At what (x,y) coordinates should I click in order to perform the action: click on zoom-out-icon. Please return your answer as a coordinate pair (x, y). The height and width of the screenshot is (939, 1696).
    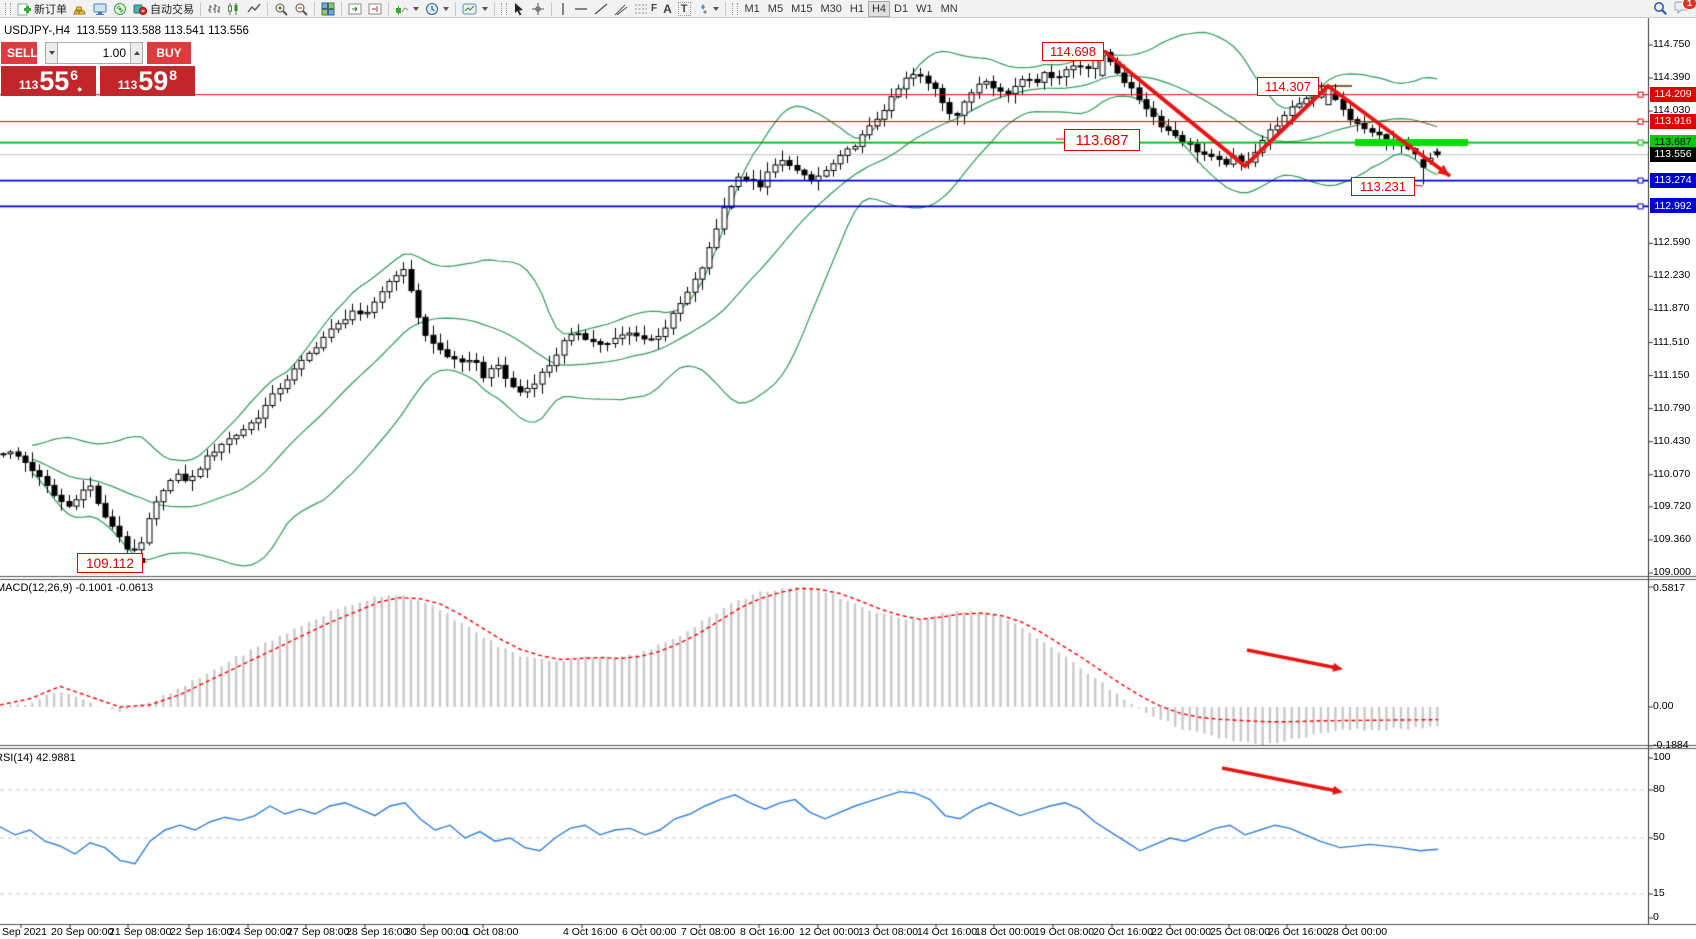
    Looking at the image, I should click on (301, 9).